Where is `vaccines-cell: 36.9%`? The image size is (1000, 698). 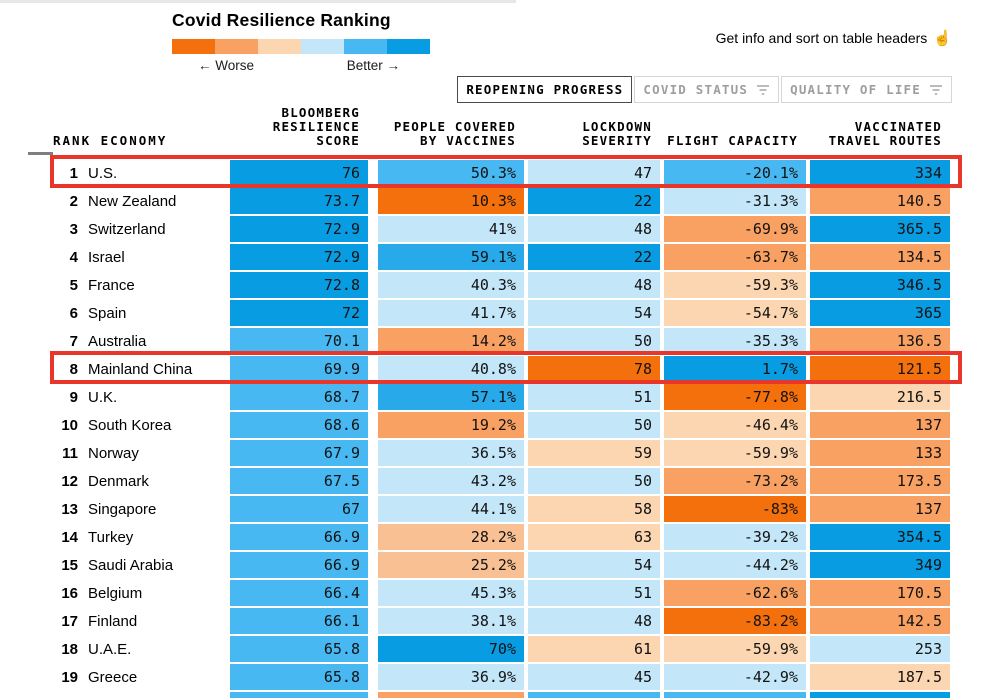
vaccines-cell: 36.9% is located at coordinates (451, 677).